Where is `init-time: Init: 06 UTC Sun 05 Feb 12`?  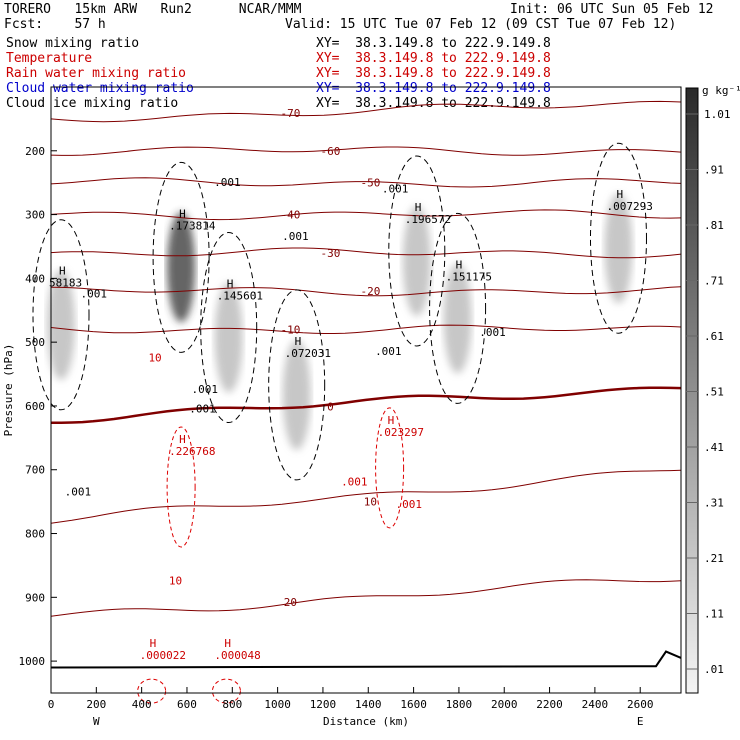 init-time: Init: 06 UTC Sun 05 Feb 12 is located at coordinates (612, 9).